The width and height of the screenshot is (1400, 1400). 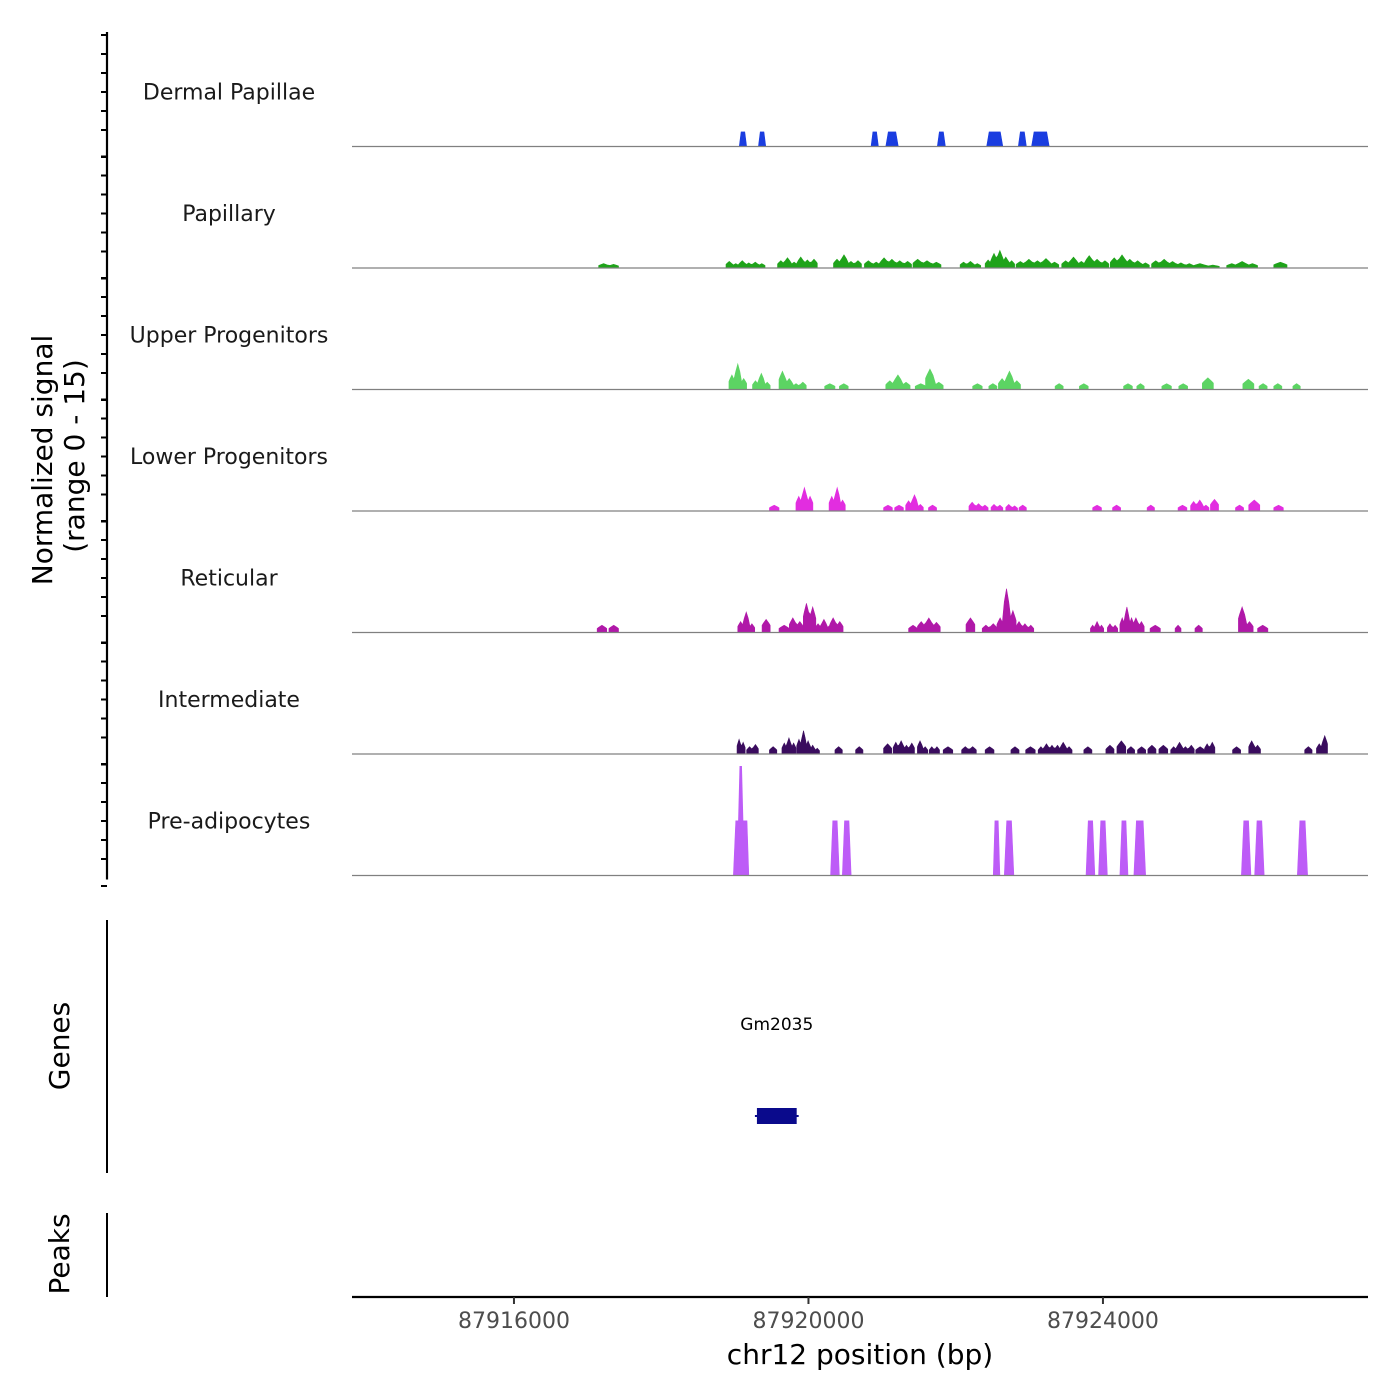 I want to click on track-pre-adipocytes: Pre-adipocytes, so click(x=758, y=821).